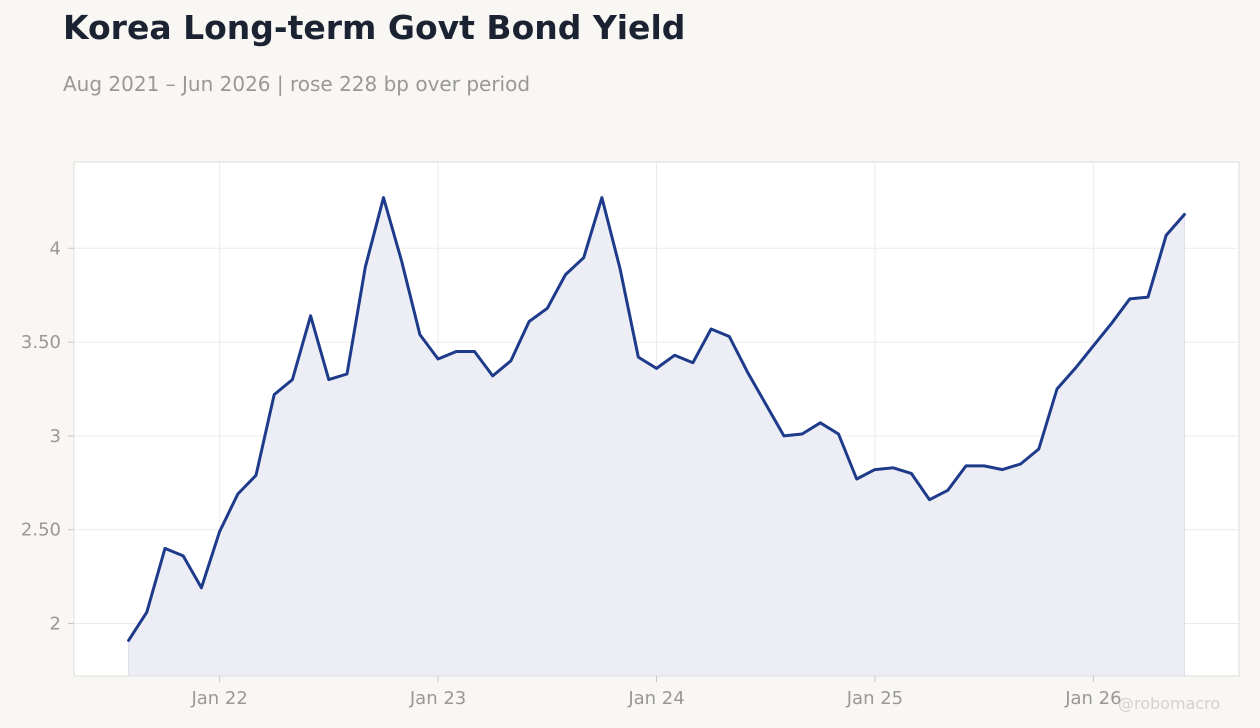 This screenshot has height=728, width=1260. What do you see at coordinates (55, 623) in the screenshot?
I see `y-tick-label: 2` at bounding box center [55, 623].